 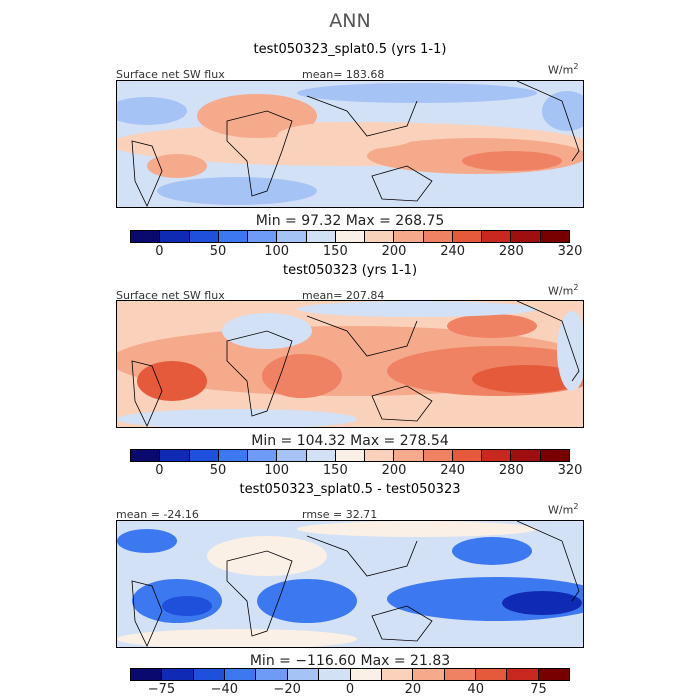 What do you see at coordinates (417, 93) in the screenshot?
I see `map1-north-band` at bounding box center [417, 93].